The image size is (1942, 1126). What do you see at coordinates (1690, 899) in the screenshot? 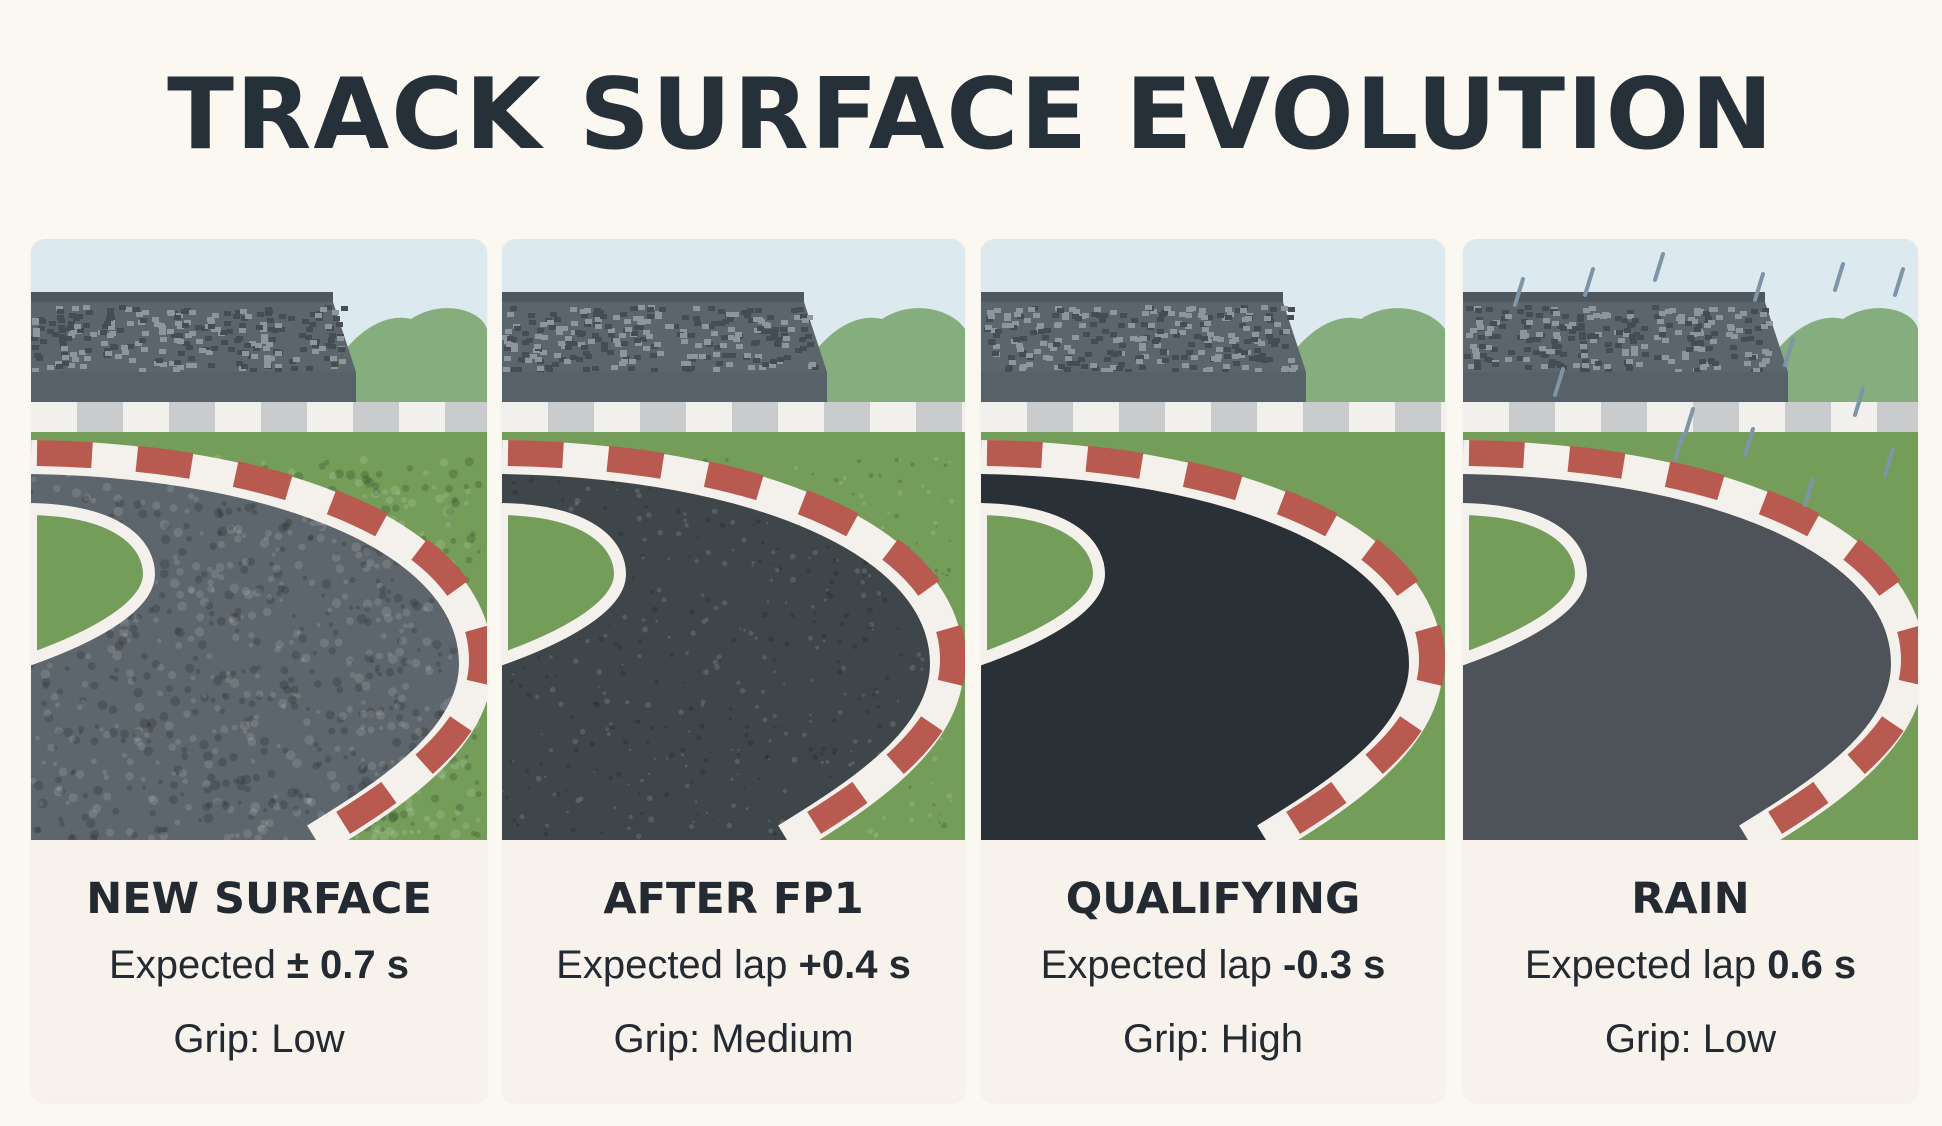
I see `panel-title: RAIN` at bounding box center [1690, 899].